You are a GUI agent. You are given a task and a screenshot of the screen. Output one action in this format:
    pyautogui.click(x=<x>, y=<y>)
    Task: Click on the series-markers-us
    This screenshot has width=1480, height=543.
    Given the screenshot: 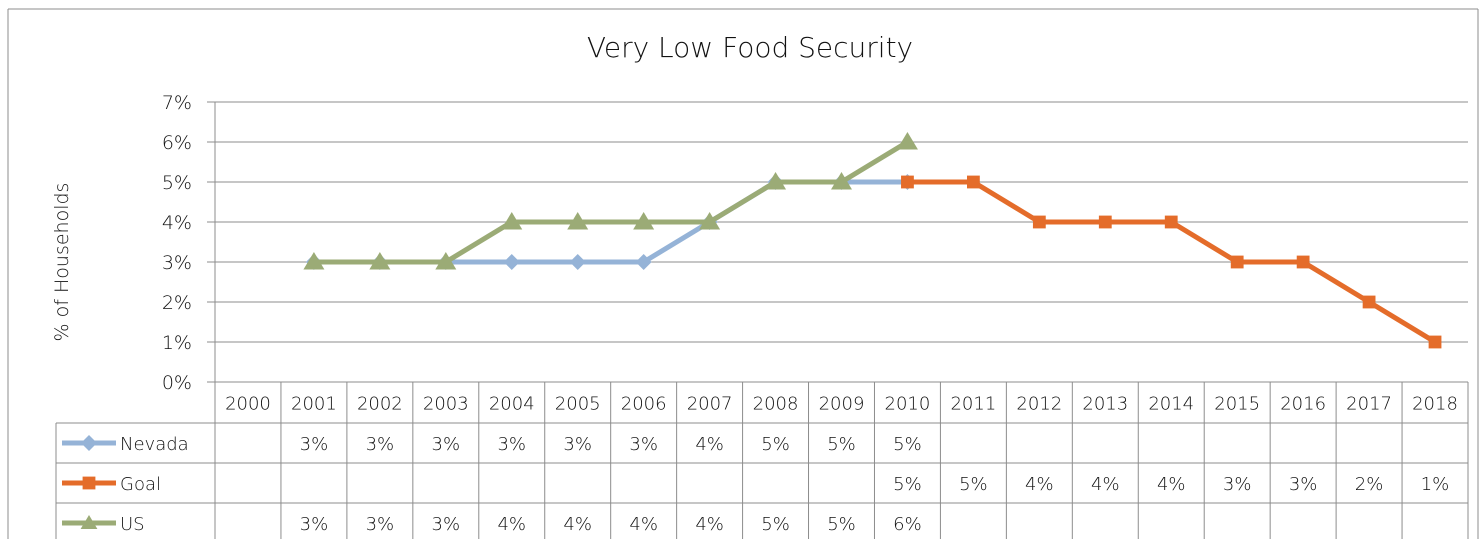 What is the action you would take?
    pyautogui.click(x=610, y=201)
    